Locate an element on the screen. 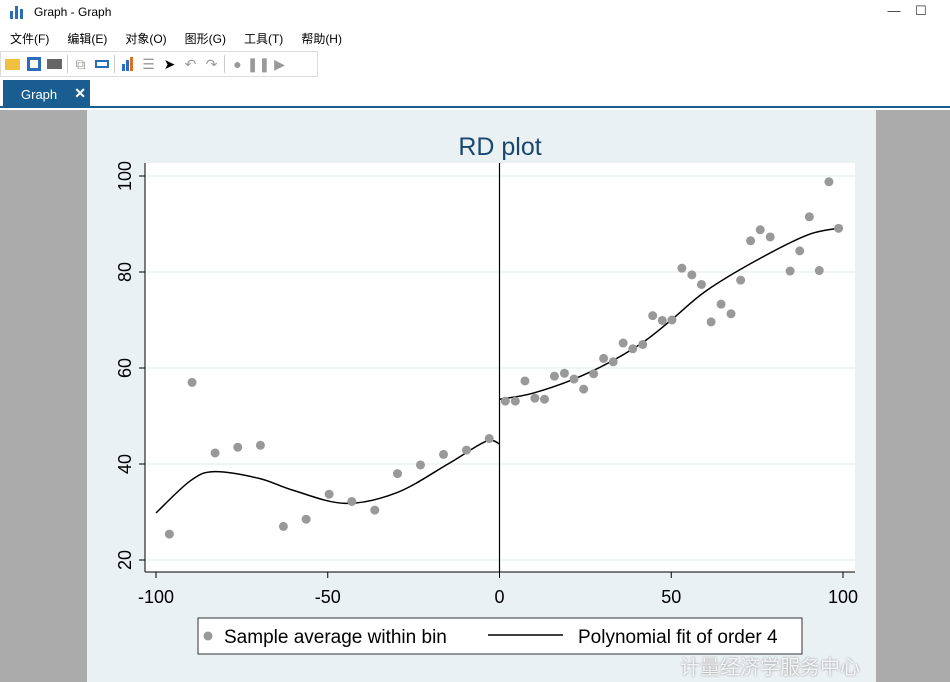  data-editor-icon: ☰ is located at coordinates (148, 63).